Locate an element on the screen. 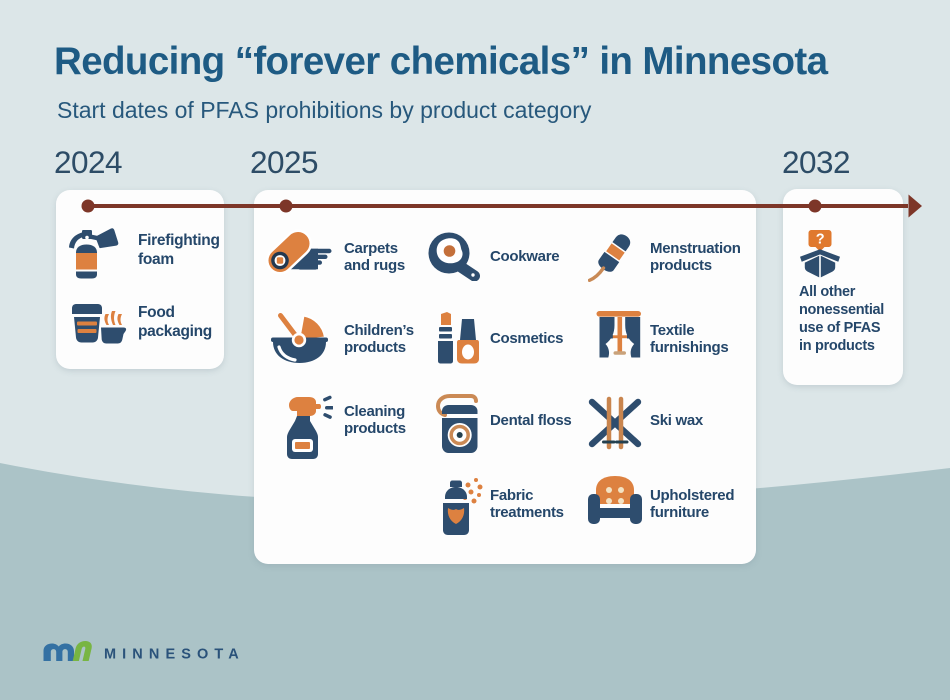 The width and height of the screenshot is (950, 700). svg-text: MINNESOTA is located at coordinates (174, 655).